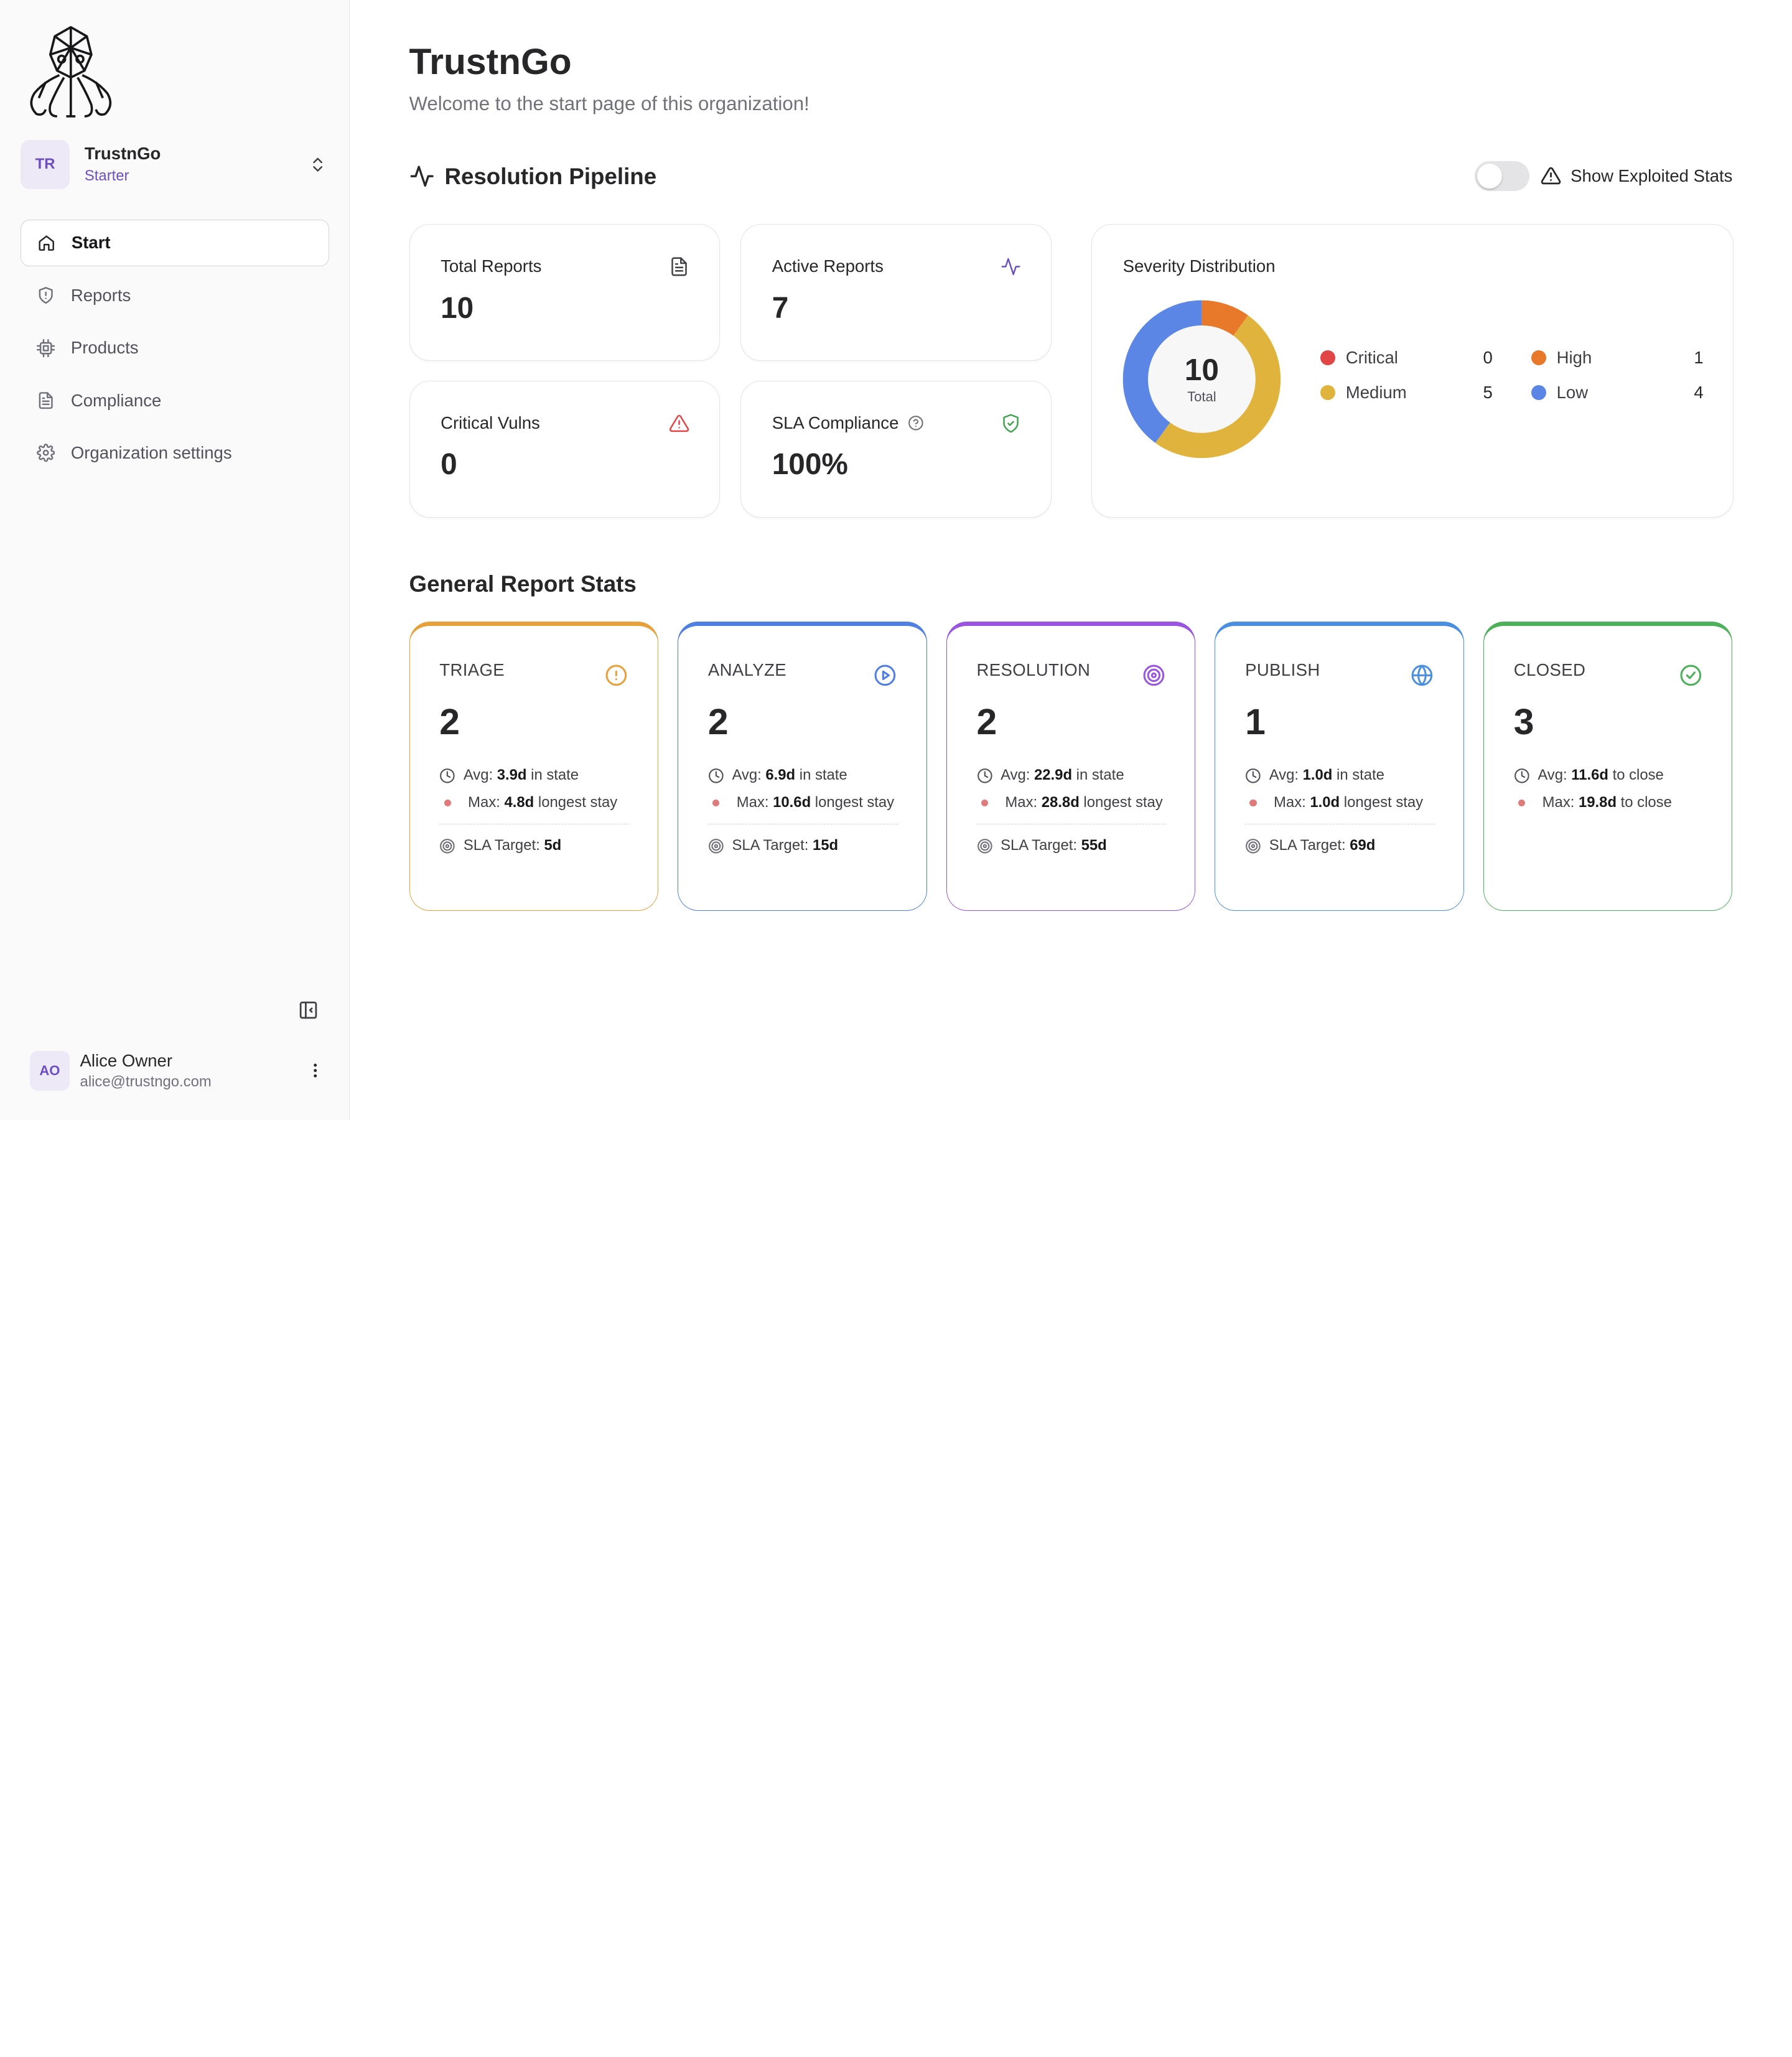 The width and height of the screenshot is (1792, 2057). What do you see at coordinates (1376, 393) in the screenshot?
I see `legend-name: Medium` at bounding box center [1376, 393].